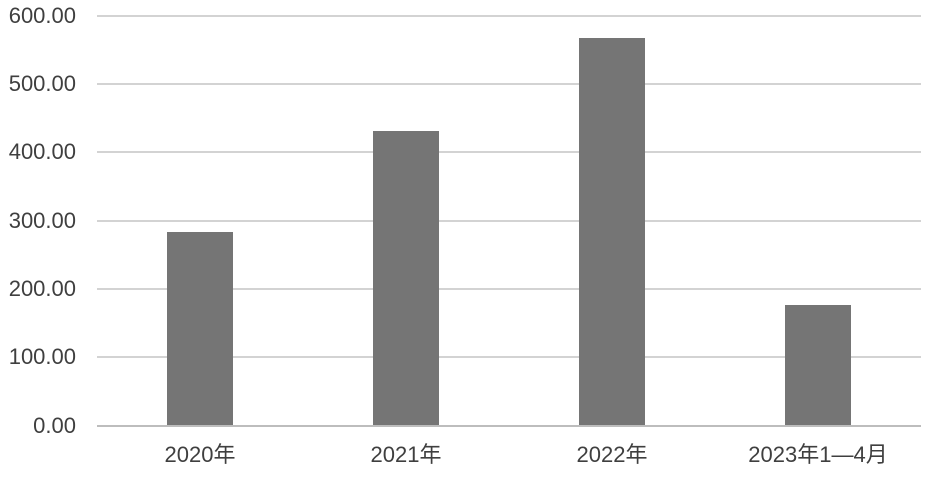 The height and width of the screenshot is (480, 928). I want to click on y-tick-label: 600.00, so click(42, 15).